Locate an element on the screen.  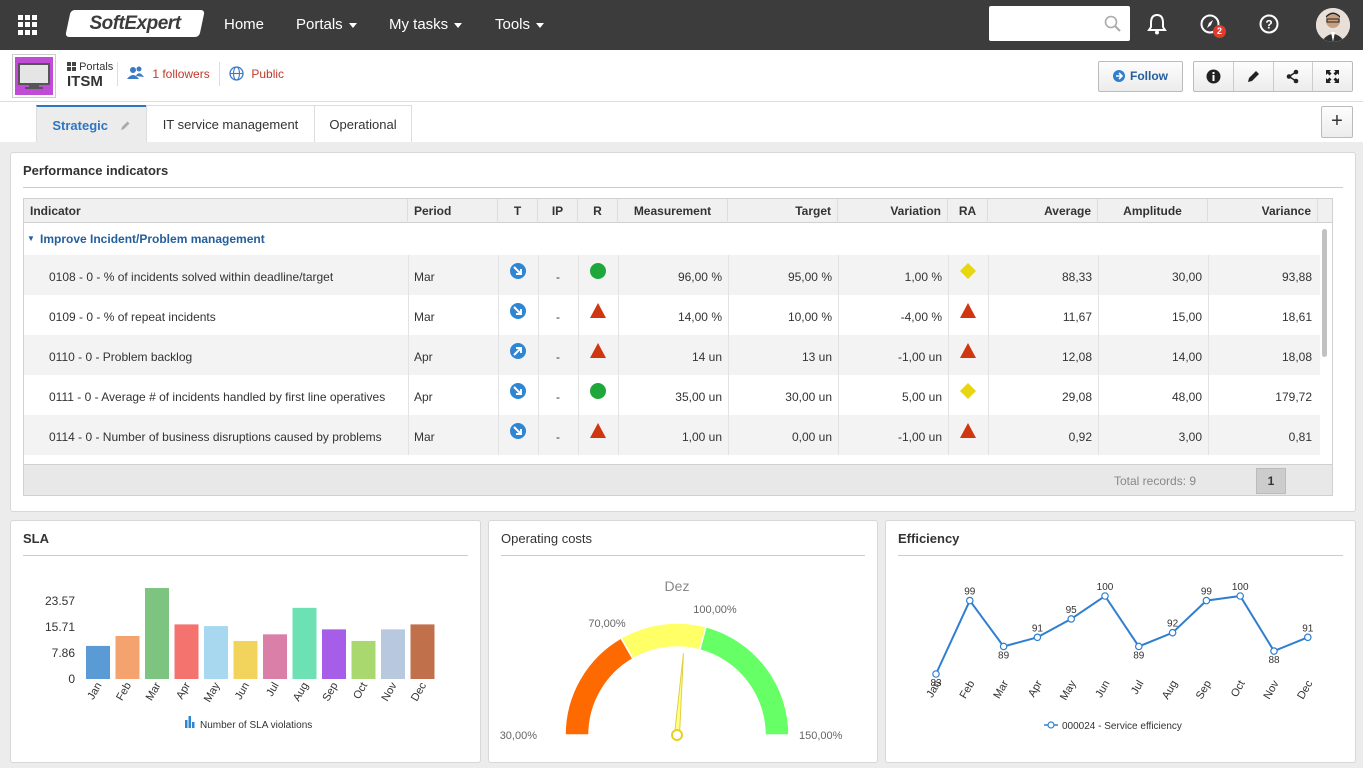
edit-button is located at coordinates (1254, 76).